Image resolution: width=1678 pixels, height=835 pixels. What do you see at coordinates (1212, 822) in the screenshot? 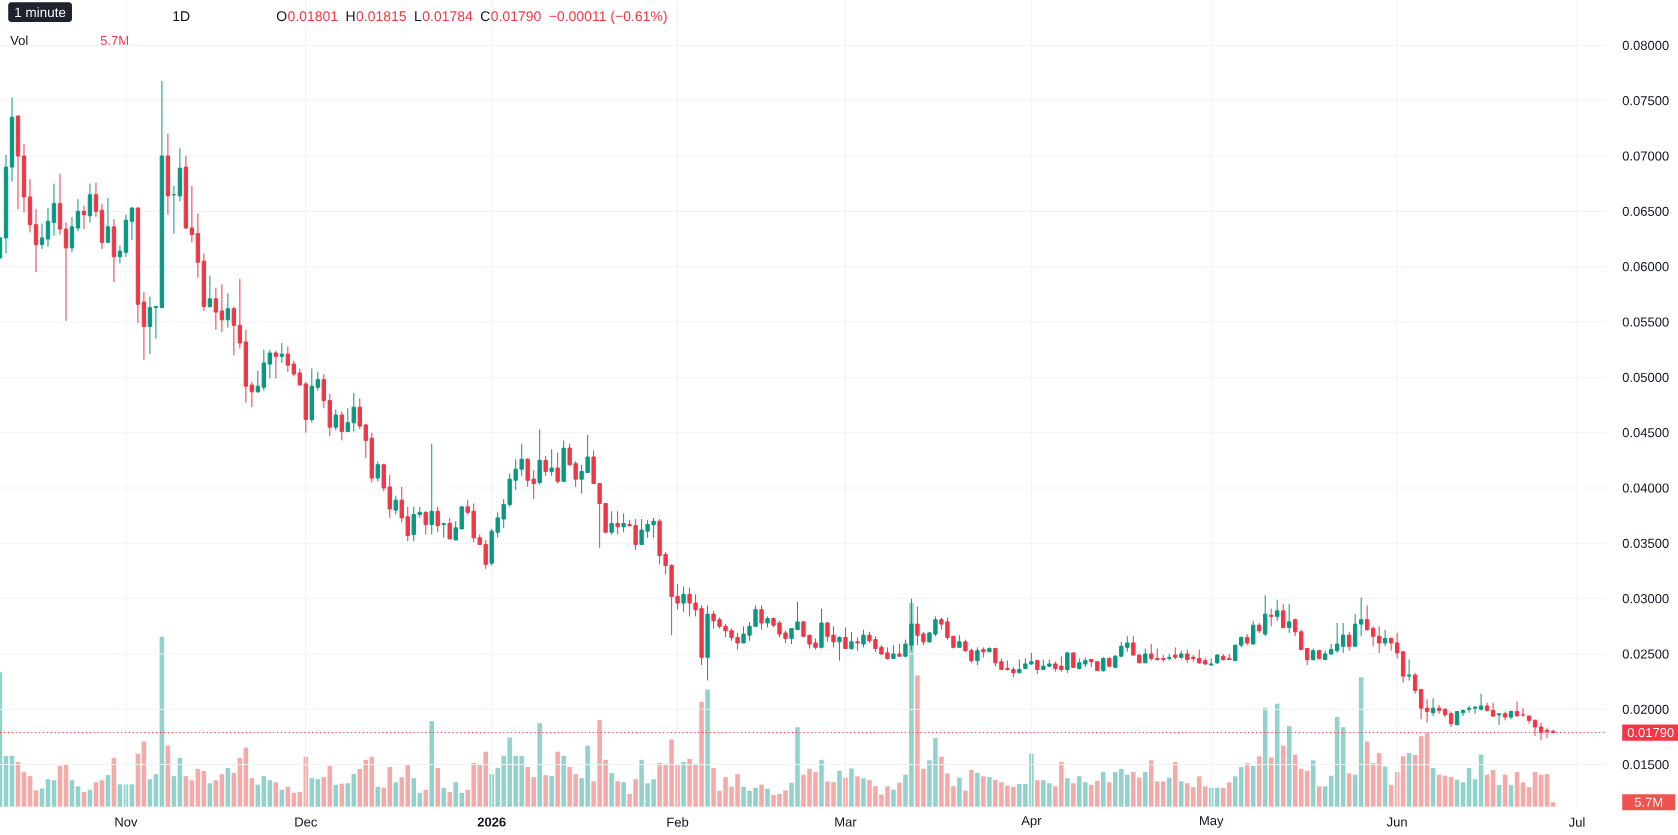
I see `x-tick-label: May` at bounding box center [1212, 822].